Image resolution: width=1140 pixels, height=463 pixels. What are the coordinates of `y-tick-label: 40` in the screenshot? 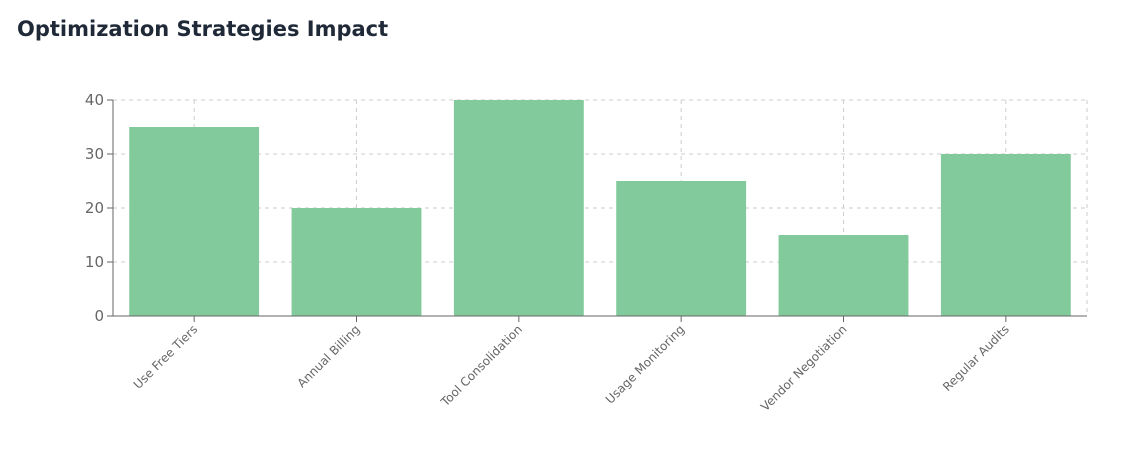 It's located at (94, 100).